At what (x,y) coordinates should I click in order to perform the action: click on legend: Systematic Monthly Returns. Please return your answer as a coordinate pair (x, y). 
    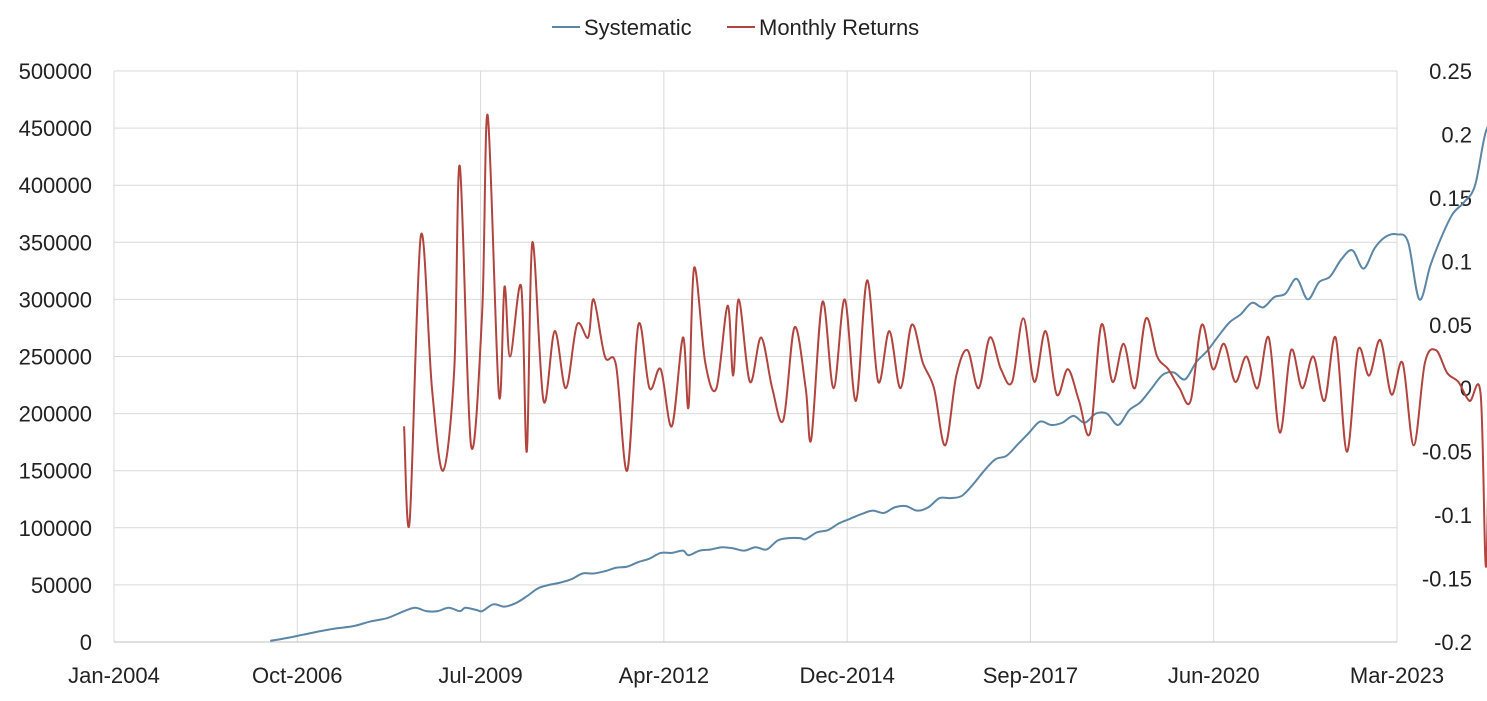
    Looking at the image, I should click on (735, 27).